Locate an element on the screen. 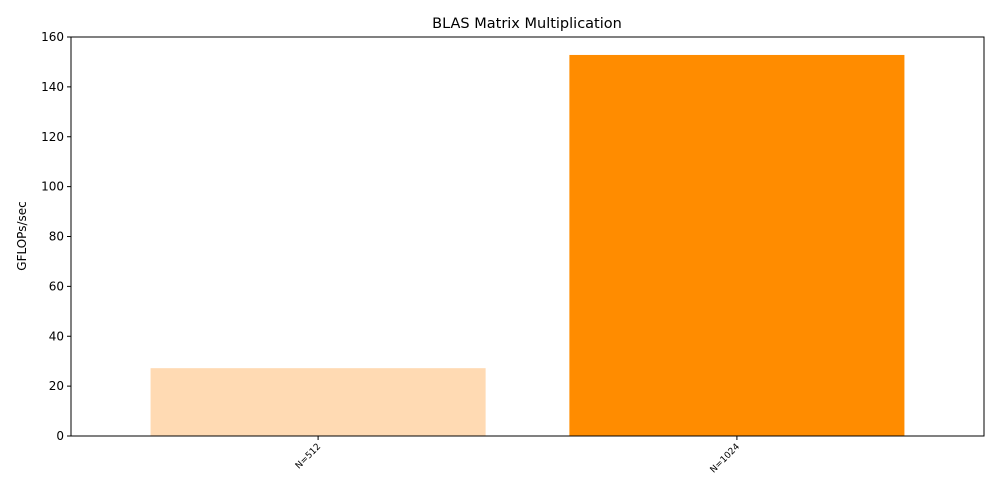 This screenshot has height=500, width=1000. x-tick-label: N=512 is located at coordinates (308, 456).